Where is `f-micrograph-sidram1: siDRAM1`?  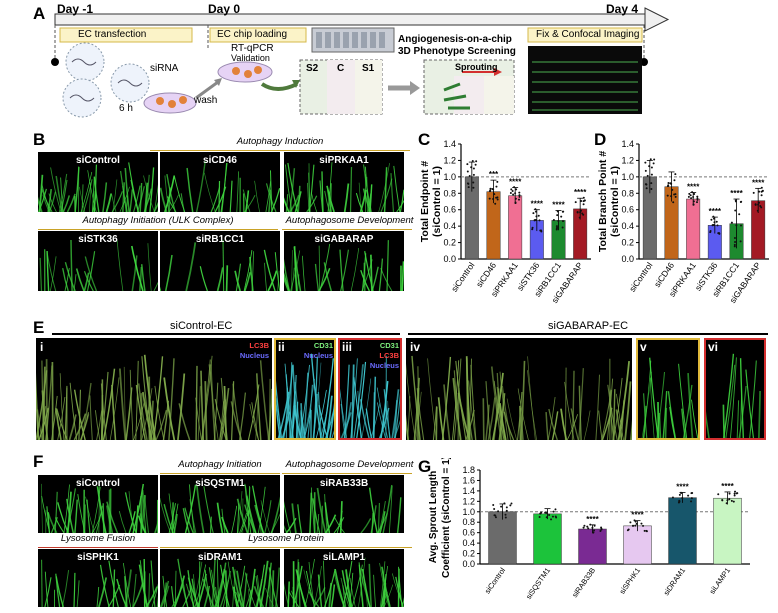 f-micrograph-sidram1: siDRAM1 is located at coordinates (220, 578).